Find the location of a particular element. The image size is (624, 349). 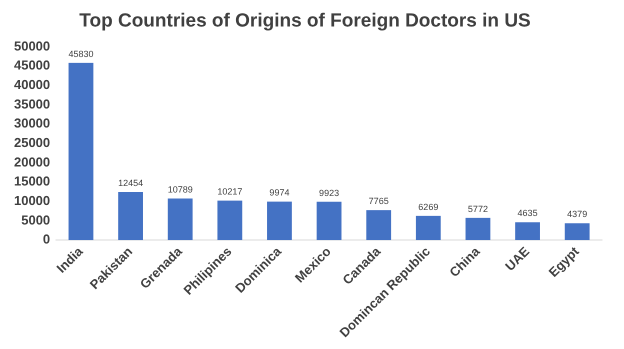

y-tick-label: 40000 is located at coordinates (32, 84).